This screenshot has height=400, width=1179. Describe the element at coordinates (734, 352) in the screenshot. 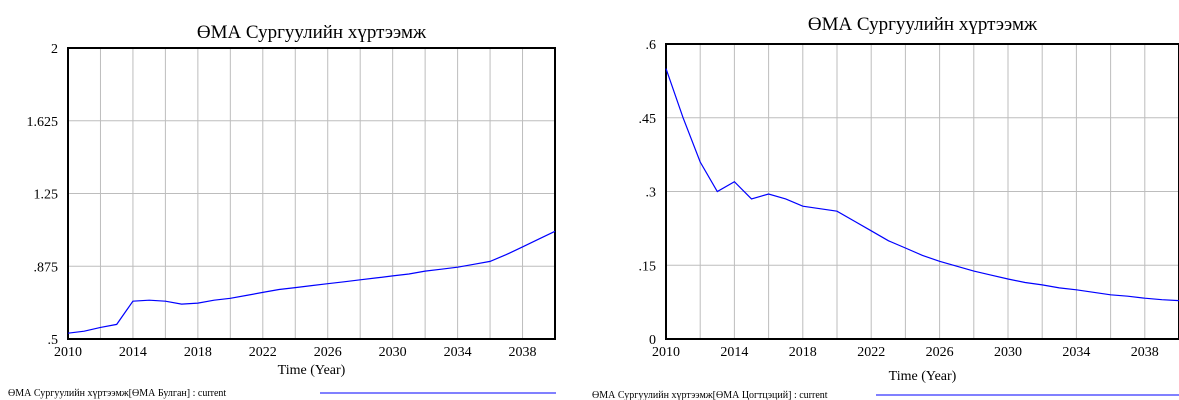

I see `chart2-x-tick-label: 2014` at that location.